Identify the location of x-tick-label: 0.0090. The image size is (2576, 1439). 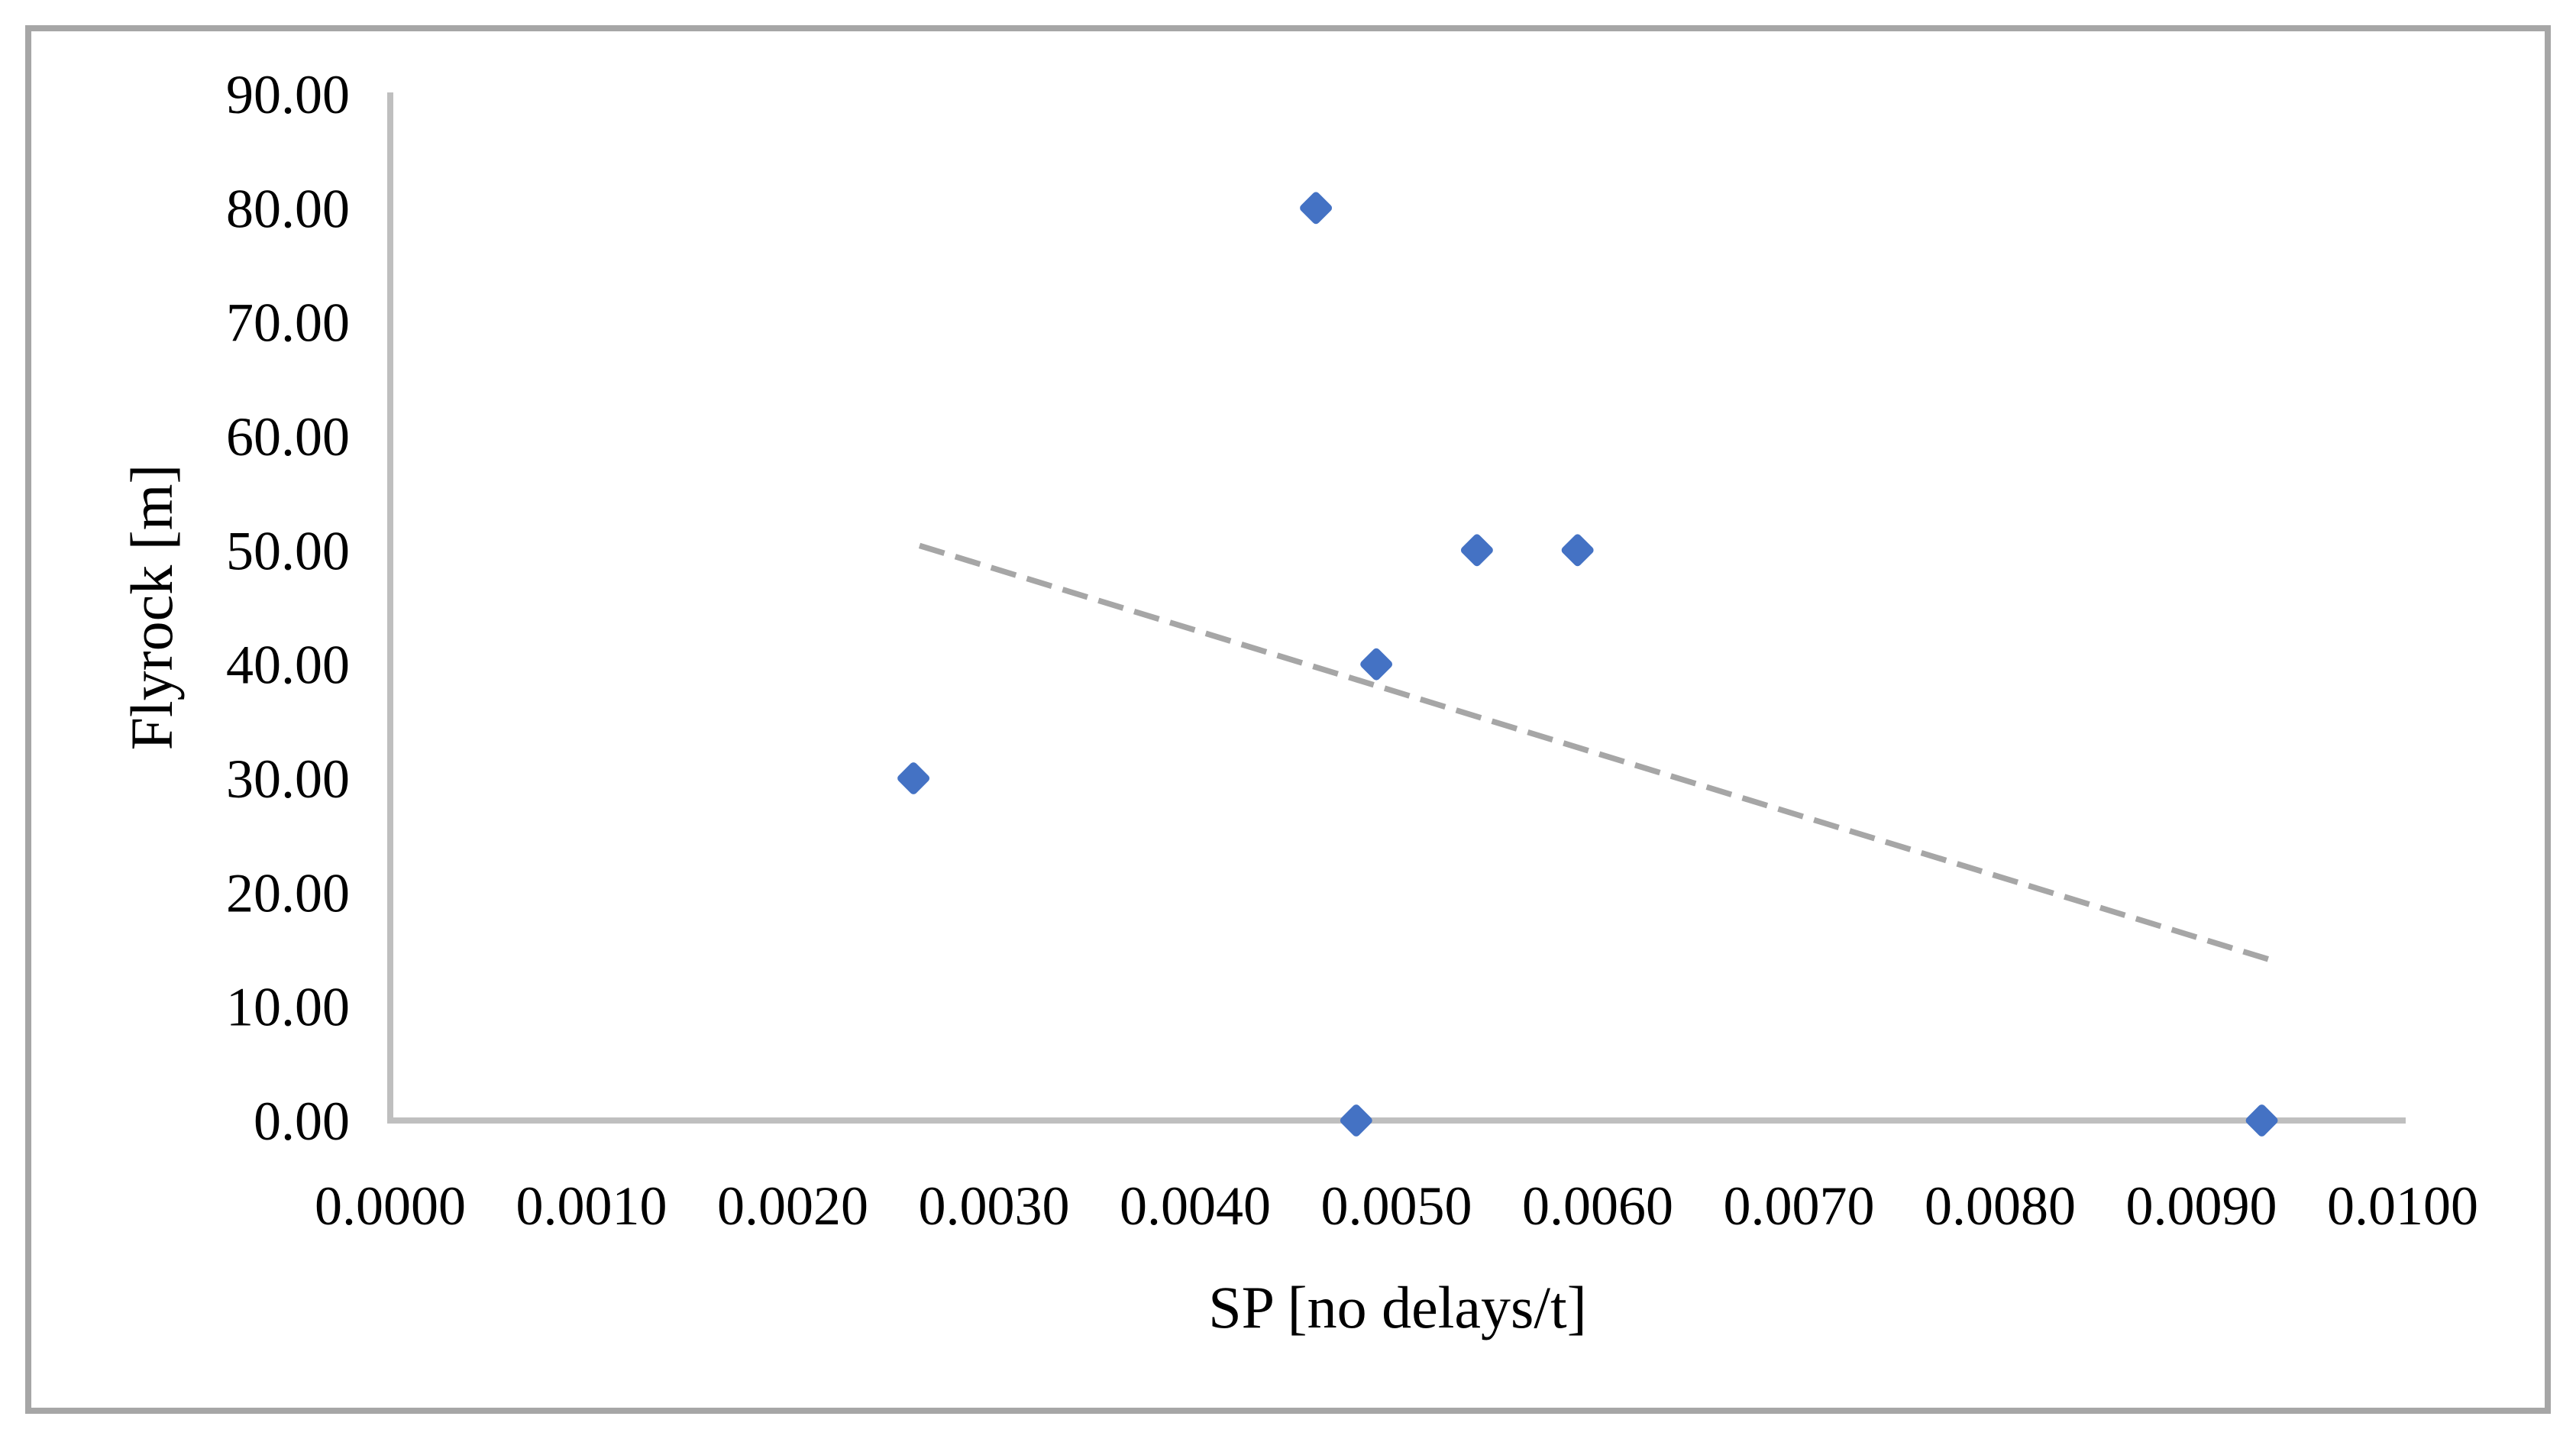
(2201, 1206).